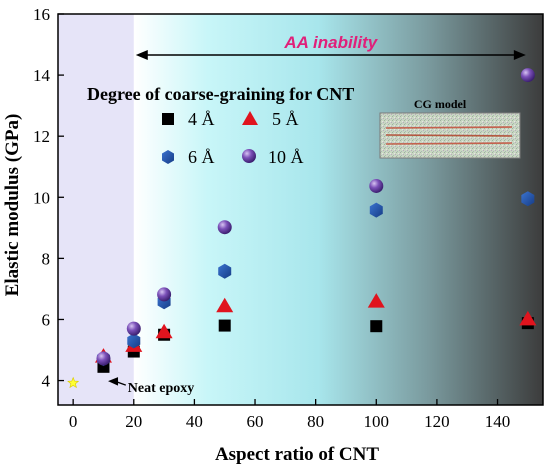 The width and height of the screenshot is (550, 472). What do you see at coordinates (168, 157) in the screenshot?
I see `legend-marker-6a` at bounding box center [168, 157].